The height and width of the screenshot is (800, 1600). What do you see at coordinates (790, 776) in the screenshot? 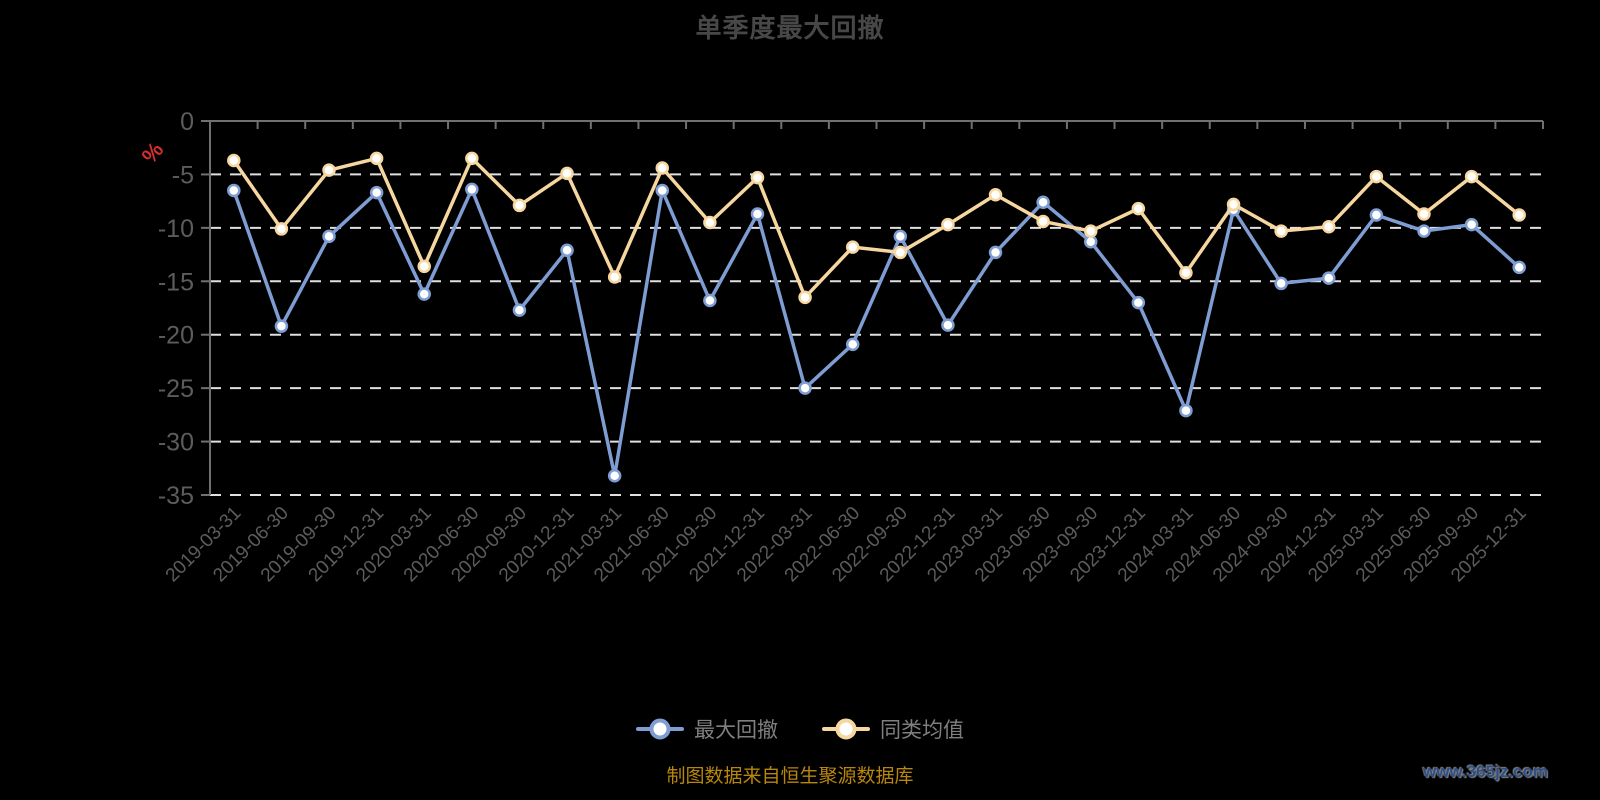
I see `data-source-caption: 制图数据来自恒生聚源数据库` at bounding box center [790, 776].